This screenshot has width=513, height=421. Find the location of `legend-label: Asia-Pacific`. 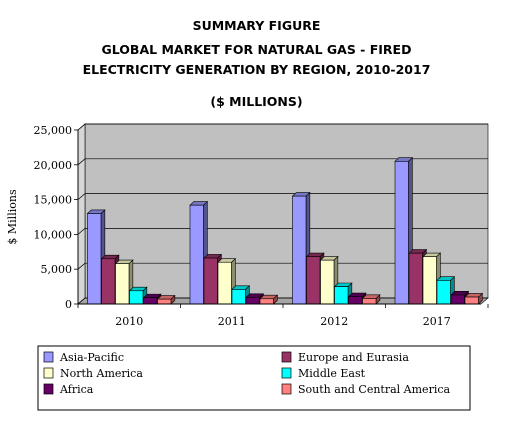

legend-label: Asia-Pacific is located at coordinates (91, 357).